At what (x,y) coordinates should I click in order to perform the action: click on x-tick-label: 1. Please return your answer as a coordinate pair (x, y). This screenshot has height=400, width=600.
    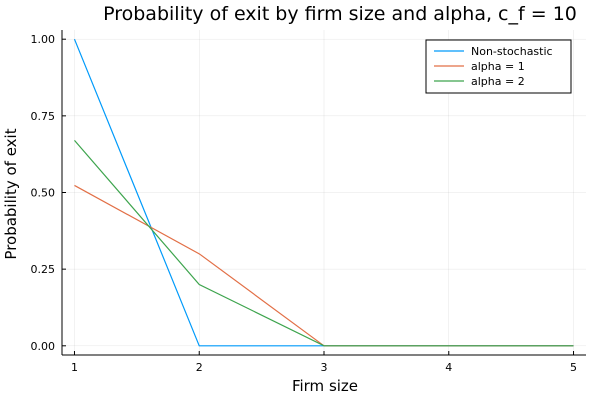
    Looking at the image, I should click on (74, 367).